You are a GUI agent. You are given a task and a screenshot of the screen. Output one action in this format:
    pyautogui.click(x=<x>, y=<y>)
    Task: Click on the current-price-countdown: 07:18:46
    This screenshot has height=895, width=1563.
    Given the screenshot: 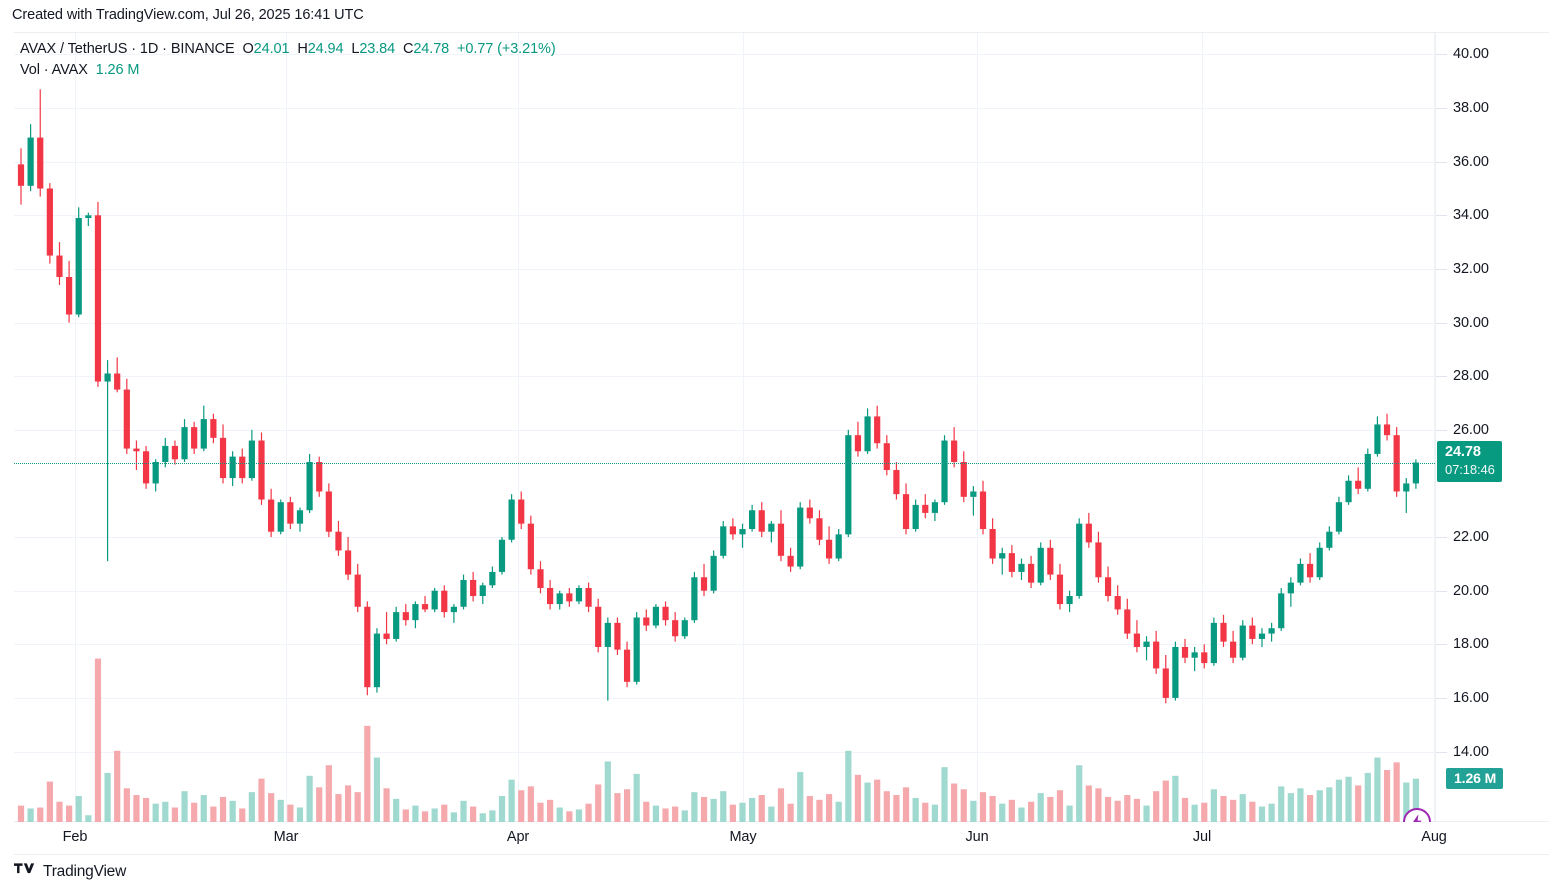 What is the action you would take?
    pyautogui.click(x=1470, y=469)
    